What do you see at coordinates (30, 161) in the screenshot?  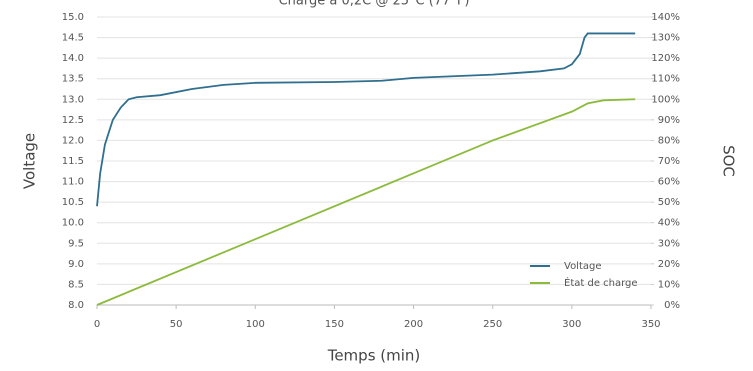 I see `y-axis-title: Voltage` at bounding box center [30, 161].